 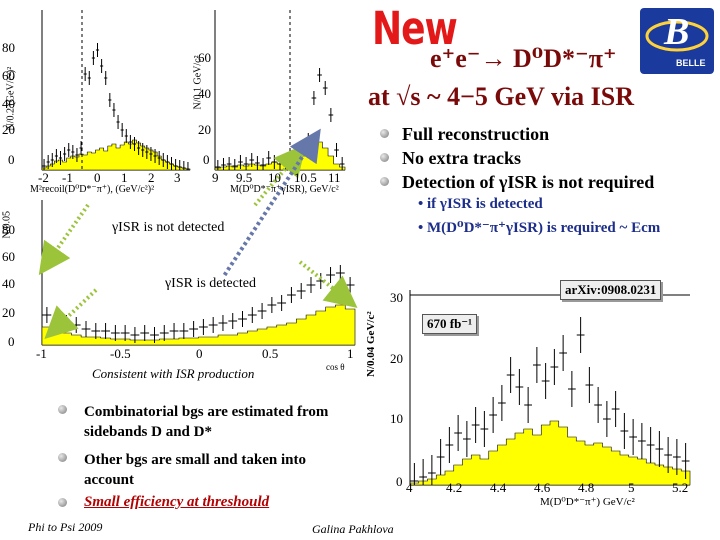 What do you see at coordinates (350, 353) in the screenshot?
I see `plot3-xtick: 1` at bounding box center [350, 353].